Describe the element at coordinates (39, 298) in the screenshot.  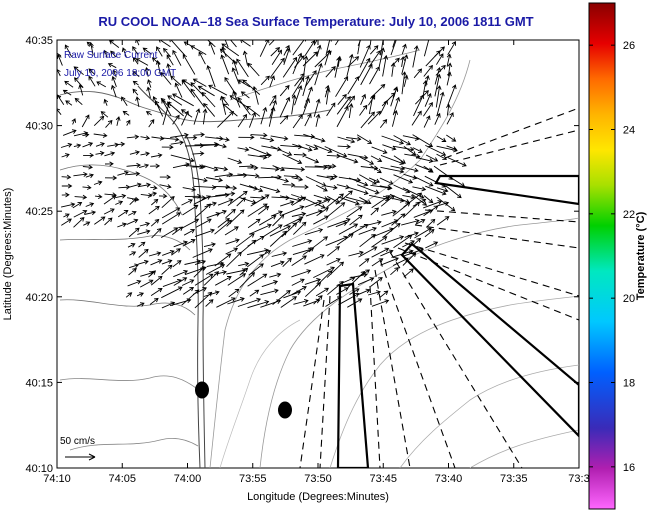
I see `y-tick-label: 40:20` at that location.